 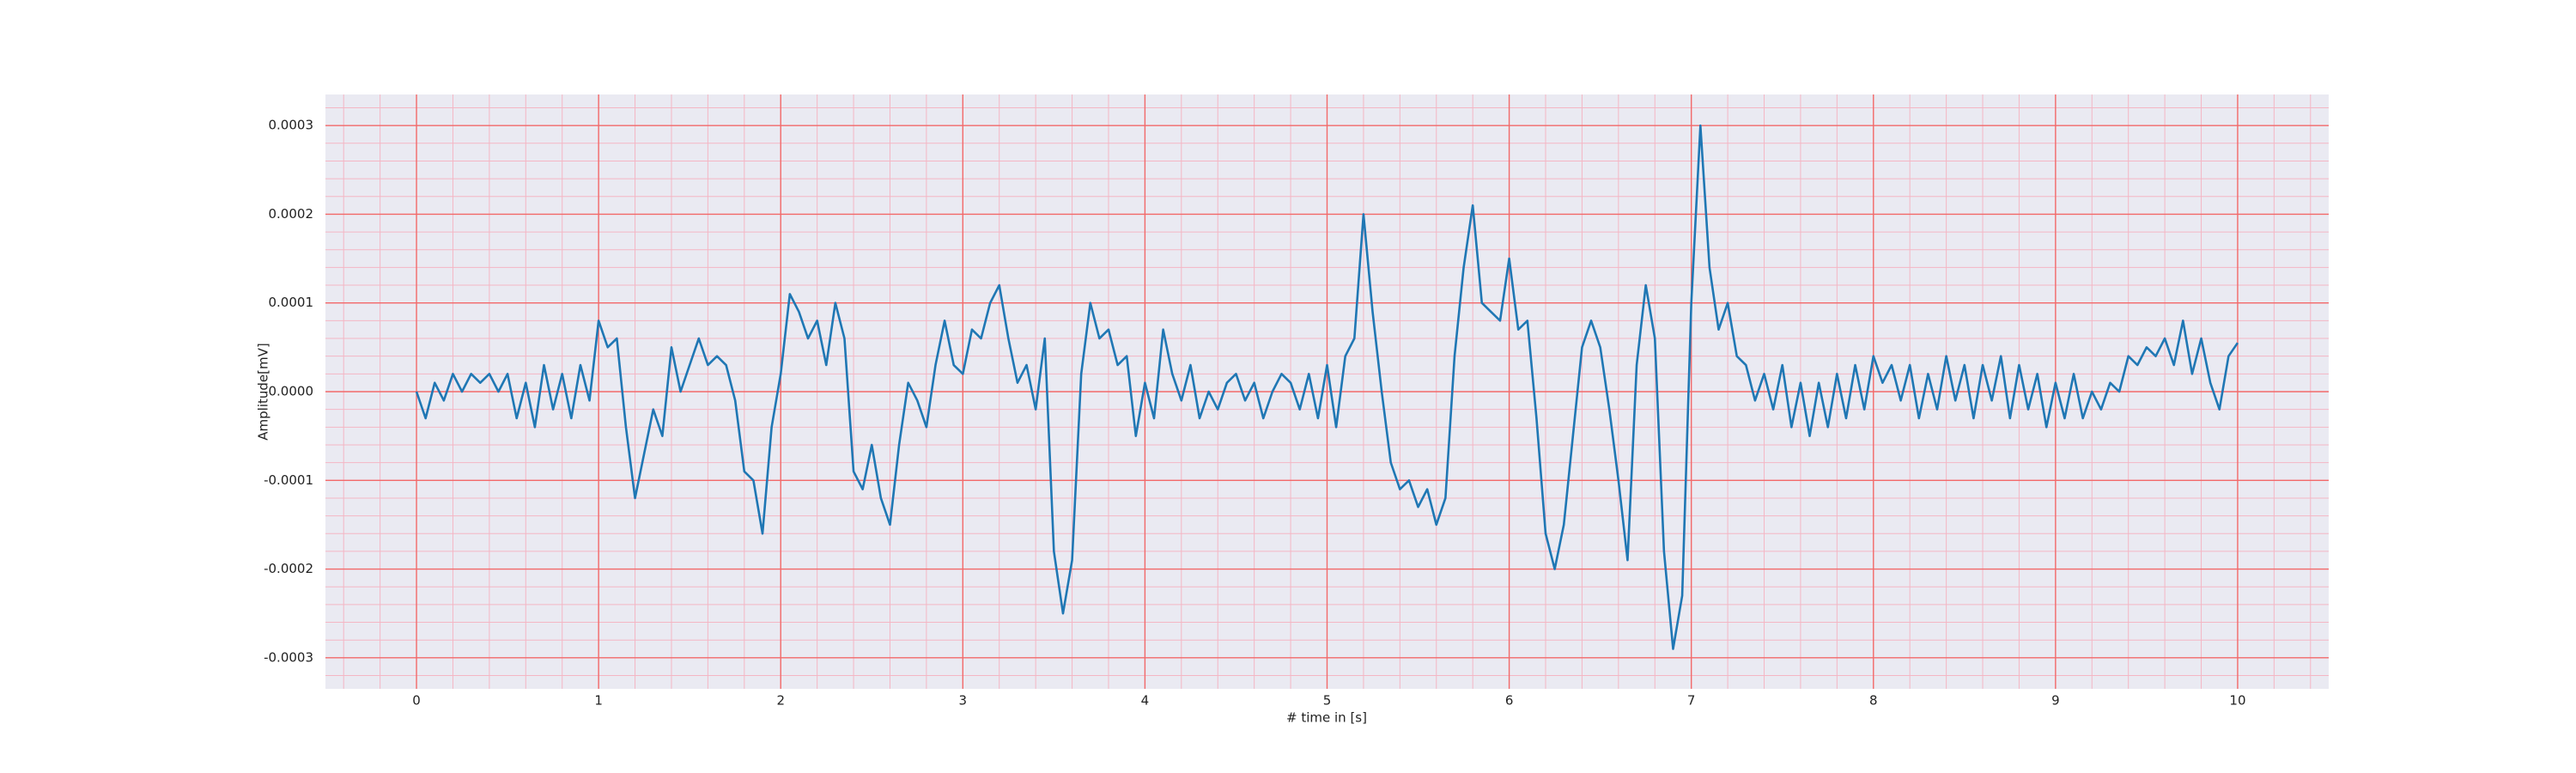 What do you see at coordinates (291, 214) in the screenshot?
I see `y-tick-label: 0.0002` at bounding box center [291, 214].